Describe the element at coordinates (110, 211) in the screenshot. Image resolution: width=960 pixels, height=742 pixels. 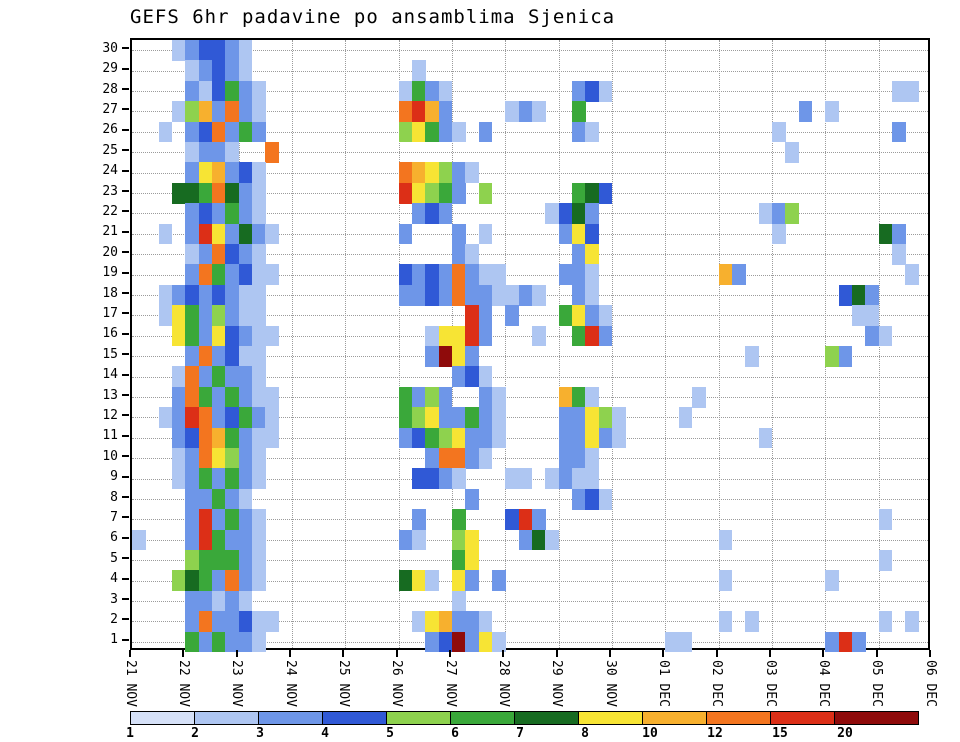
I see `y-axis-label: 22` at that location.